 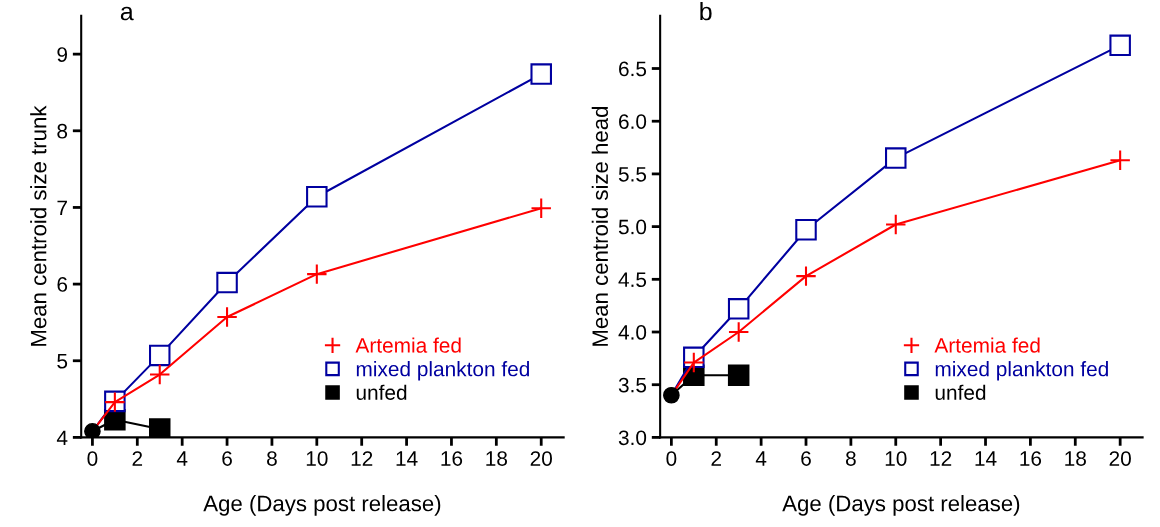 I want to click on y-tick-label: 6, so click(x=62, y=284).